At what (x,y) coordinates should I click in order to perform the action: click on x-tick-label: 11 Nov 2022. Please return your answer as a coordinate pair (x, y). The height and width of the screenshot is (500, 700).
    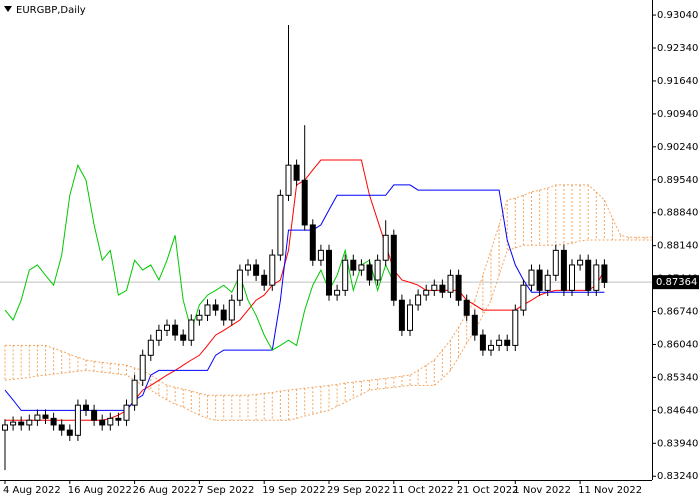
    Looking at the image, I should click on (610, 490).